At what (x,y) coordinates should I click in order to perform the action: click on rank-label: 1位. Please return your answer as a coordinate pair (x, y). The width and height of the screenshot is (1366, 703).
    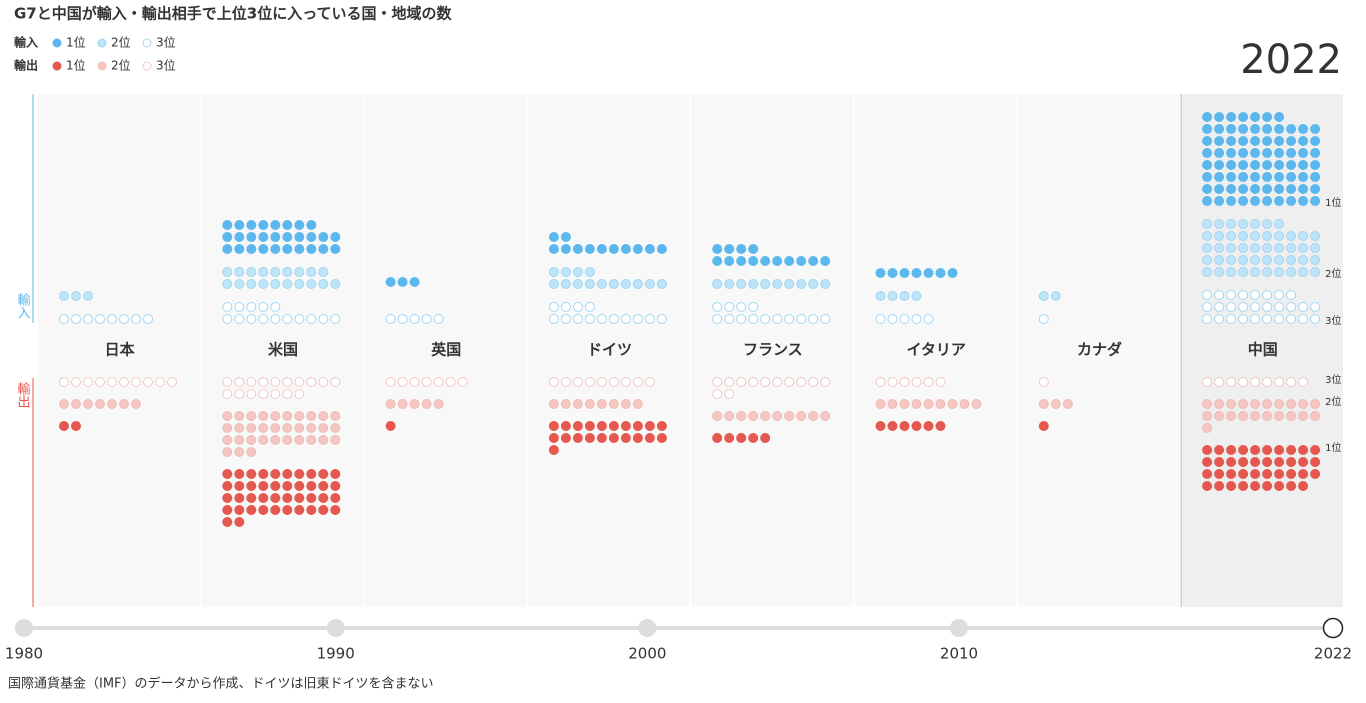
    Looking at the image, I should click on (1333, 447).